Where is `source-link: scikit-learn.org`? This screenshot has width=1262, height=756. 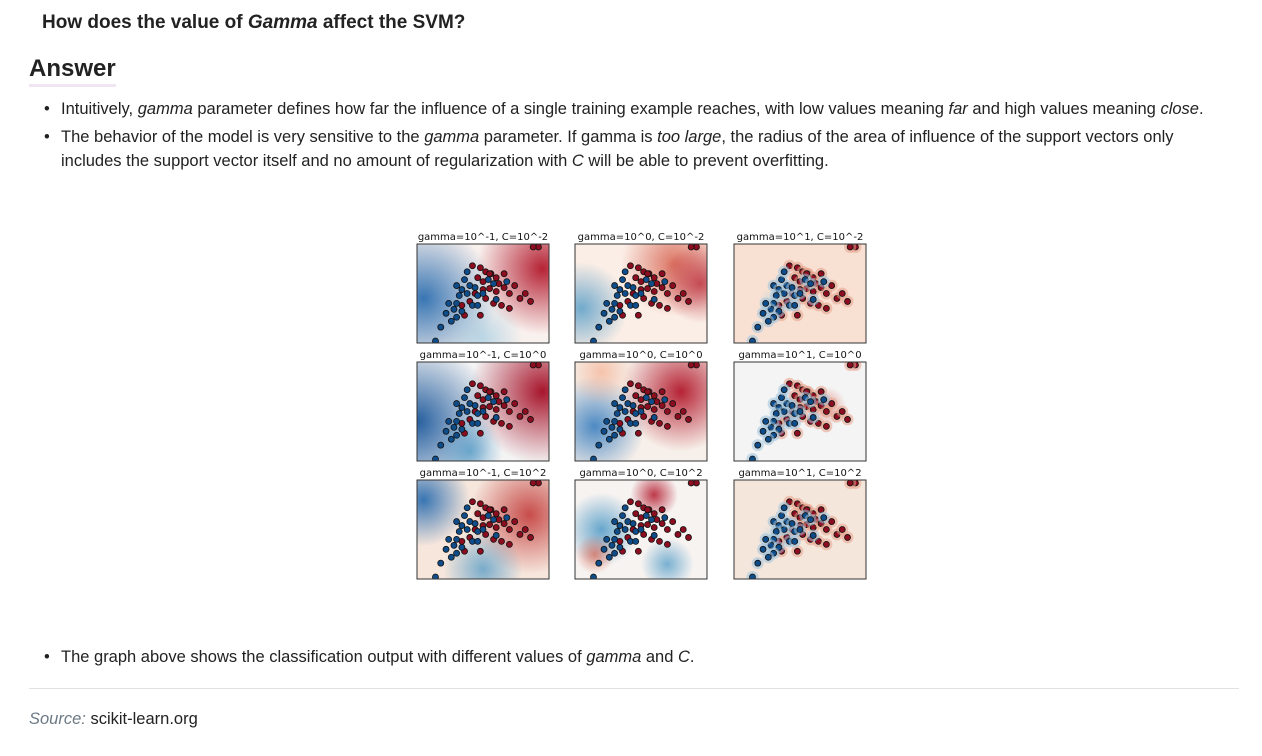
source-link: scikit-learn.org is located at coordinates (144, 719).